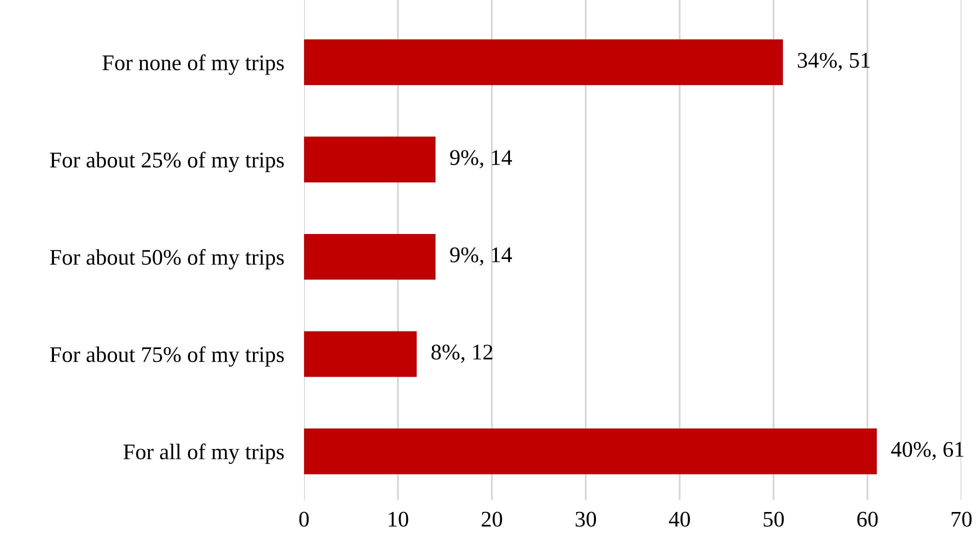 This screenshot has height=539, width=976. I want to click on y-tick-label: For all of my trips, so click(204, 454).